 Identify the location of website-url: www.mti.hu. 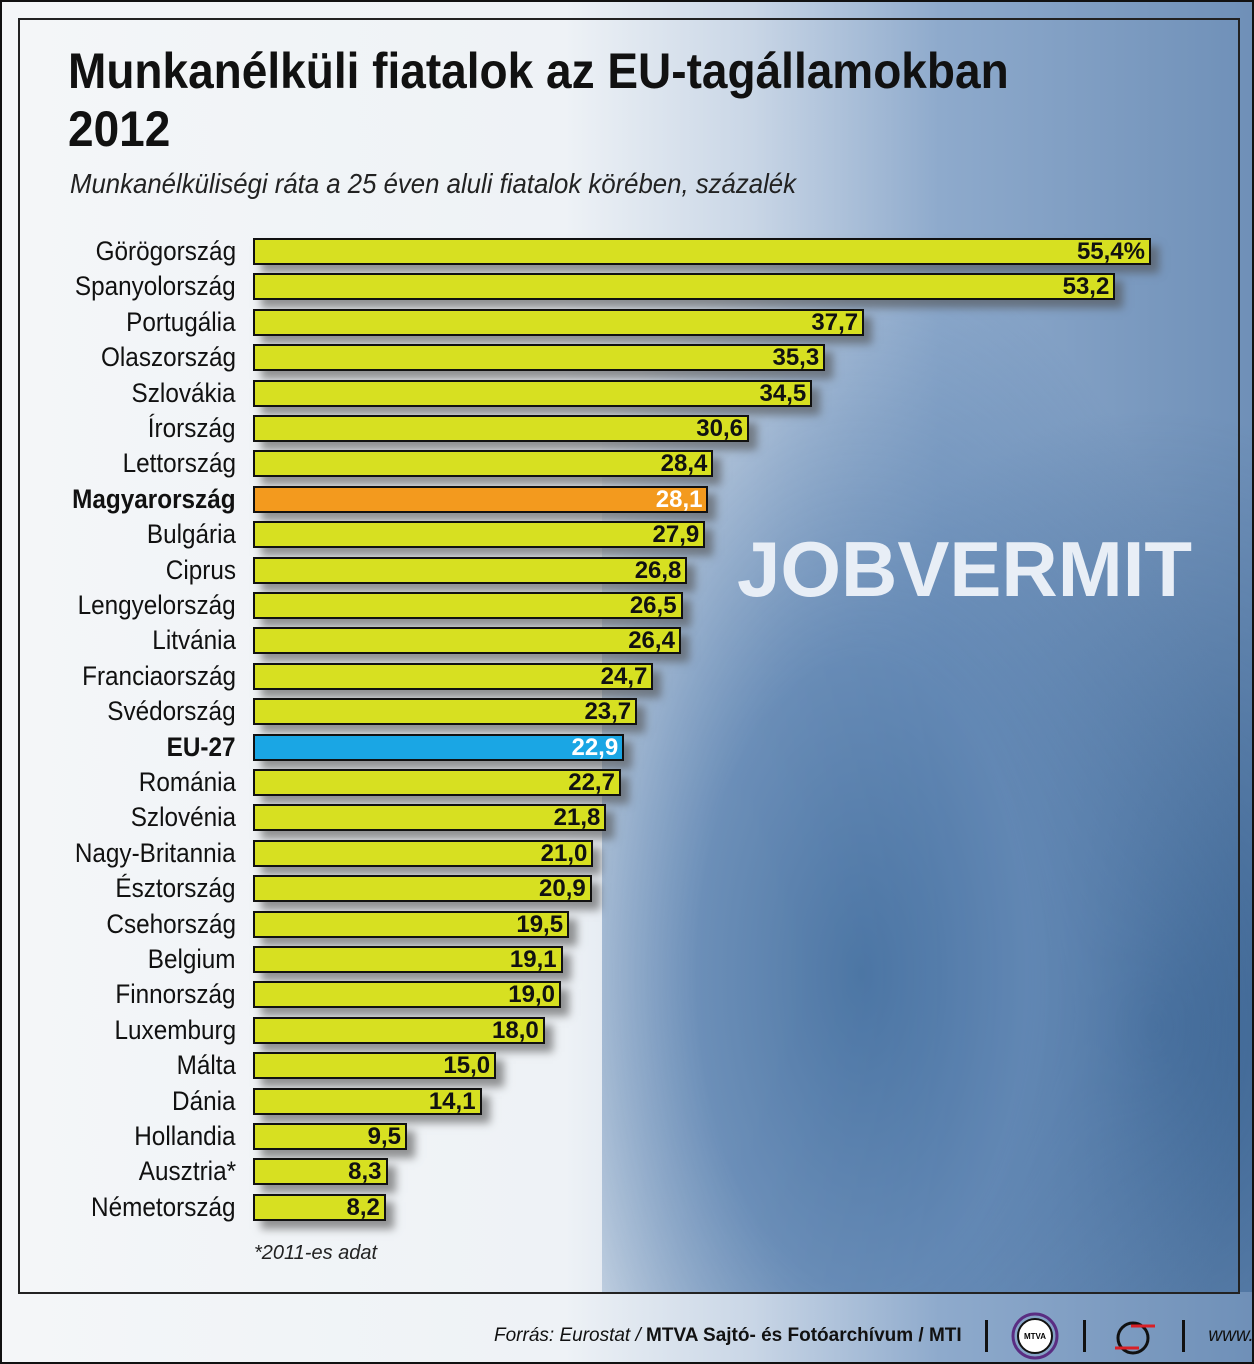
(1231, 1336).